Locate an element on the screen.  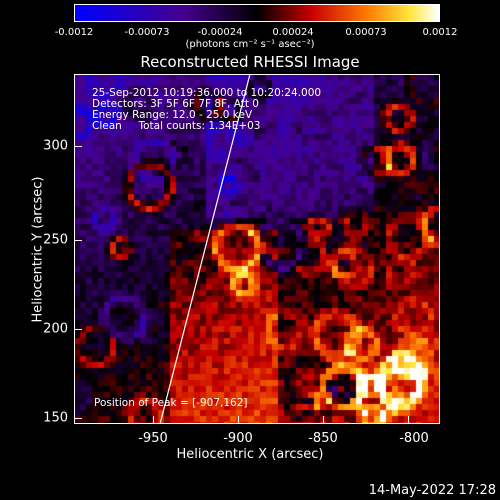
x-tick-label: -950 is located at coordinates (153, 438).